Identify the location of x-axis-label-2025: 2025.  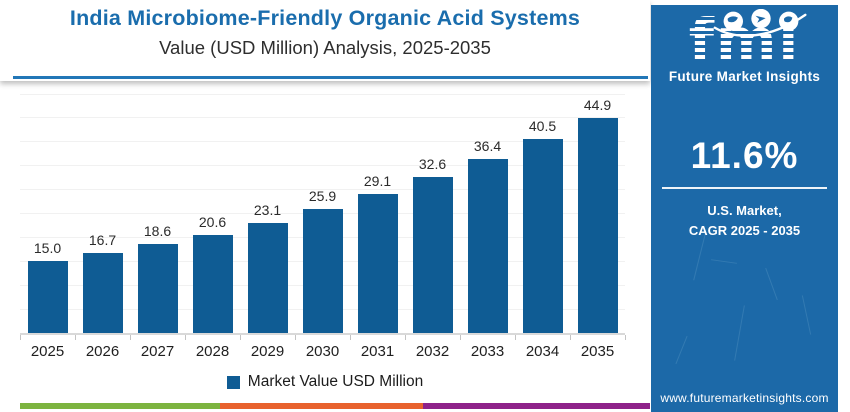
(47, 351).